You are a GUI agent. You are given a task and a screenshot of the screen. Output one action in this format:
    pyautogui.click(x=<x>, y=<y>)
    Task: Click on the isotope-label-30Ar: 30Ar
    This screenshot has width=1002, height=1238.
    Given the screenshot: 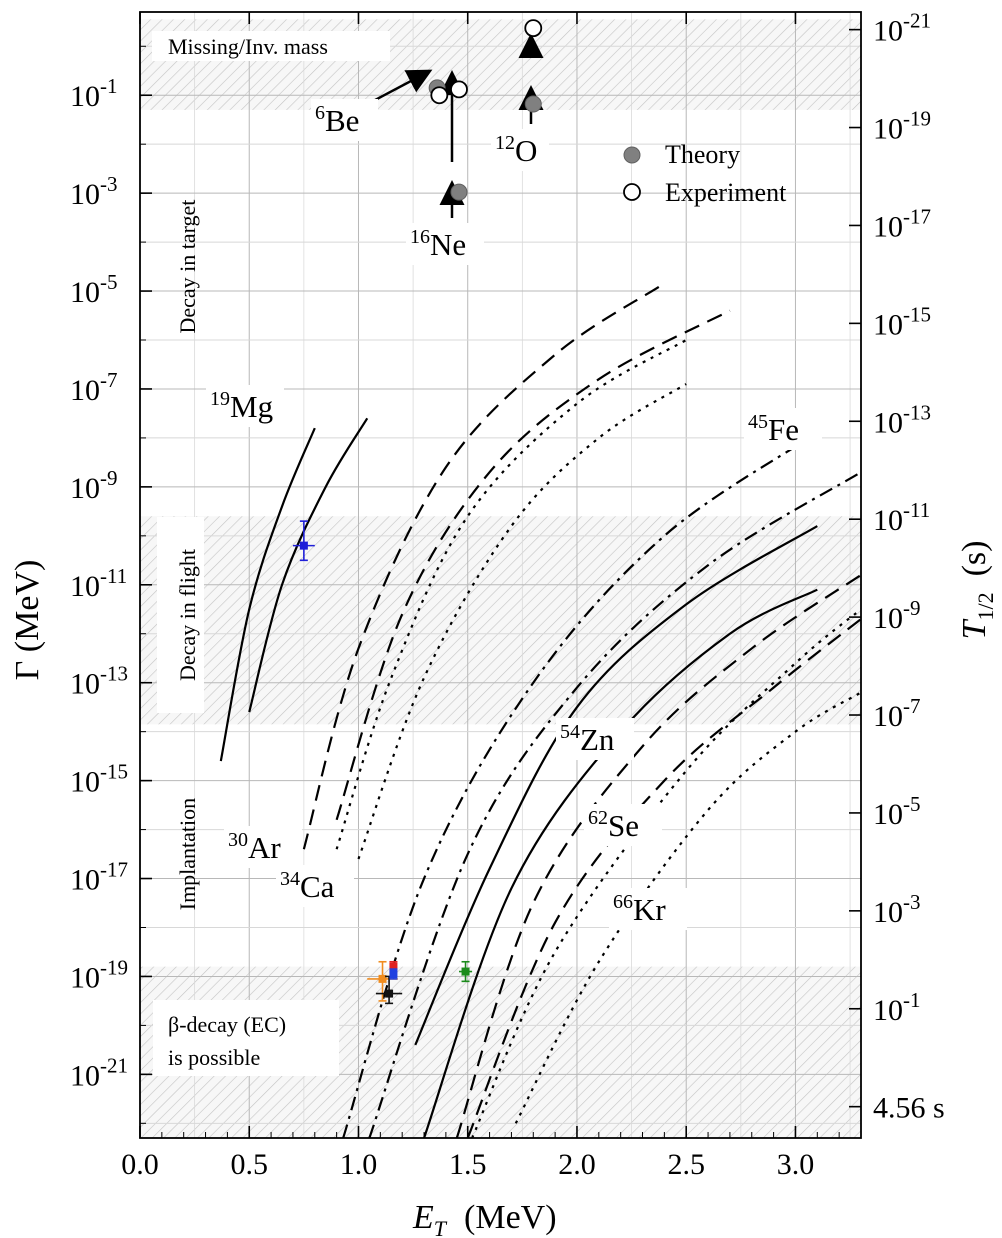 What is the action you would take?
    pyautogui.click(x=254, y=847)
    